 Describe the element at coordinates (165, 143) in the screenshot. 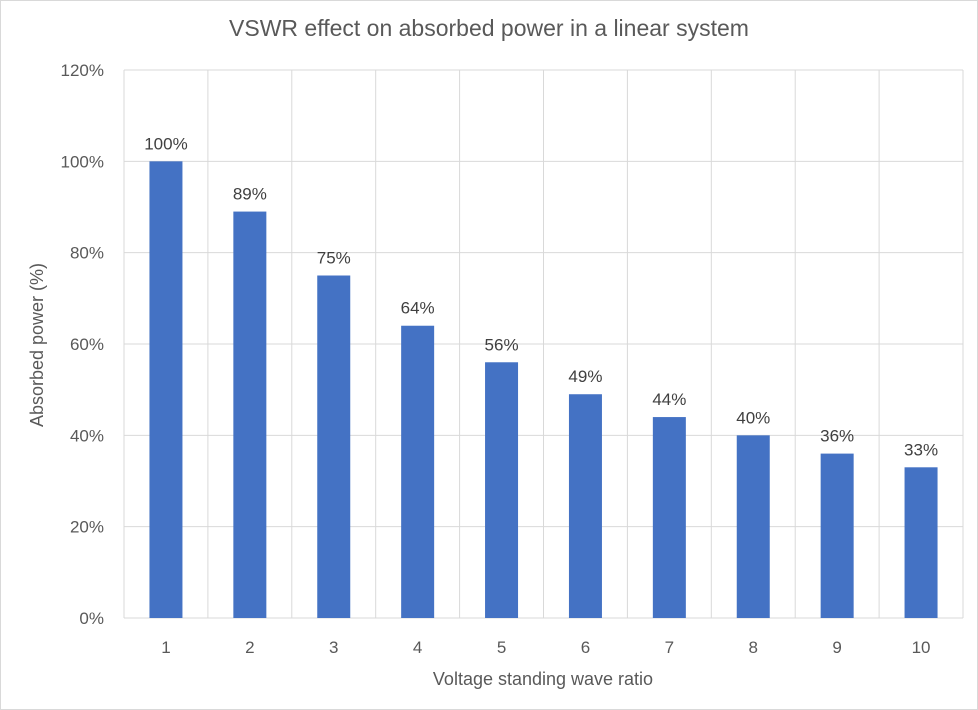

I see `data-label: 100%` at that location.